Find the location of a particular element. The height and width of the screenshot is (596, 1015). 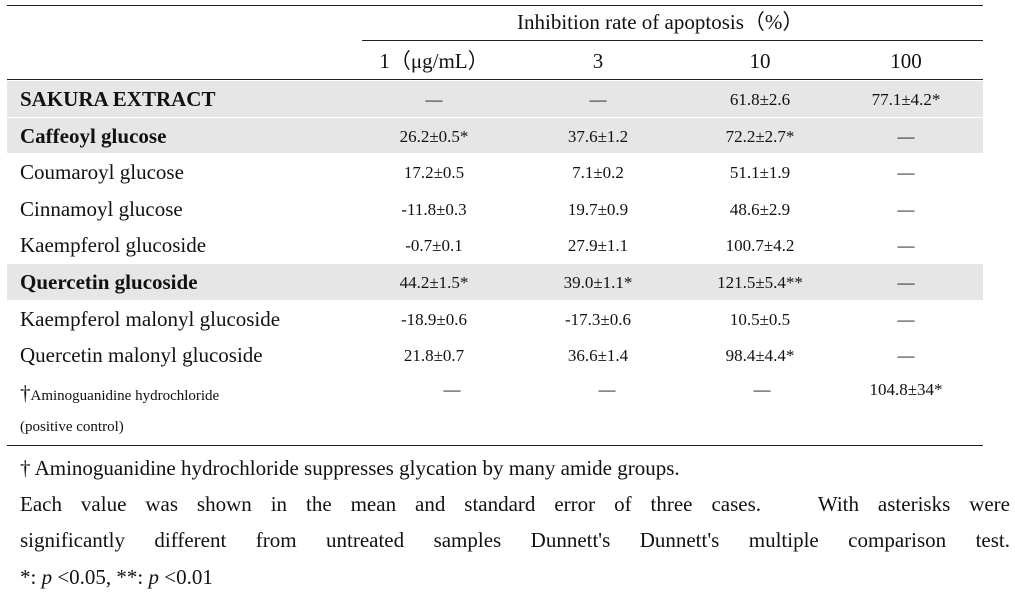

table-cell: 98.4±4.4* is located at coordinates (760, 356).